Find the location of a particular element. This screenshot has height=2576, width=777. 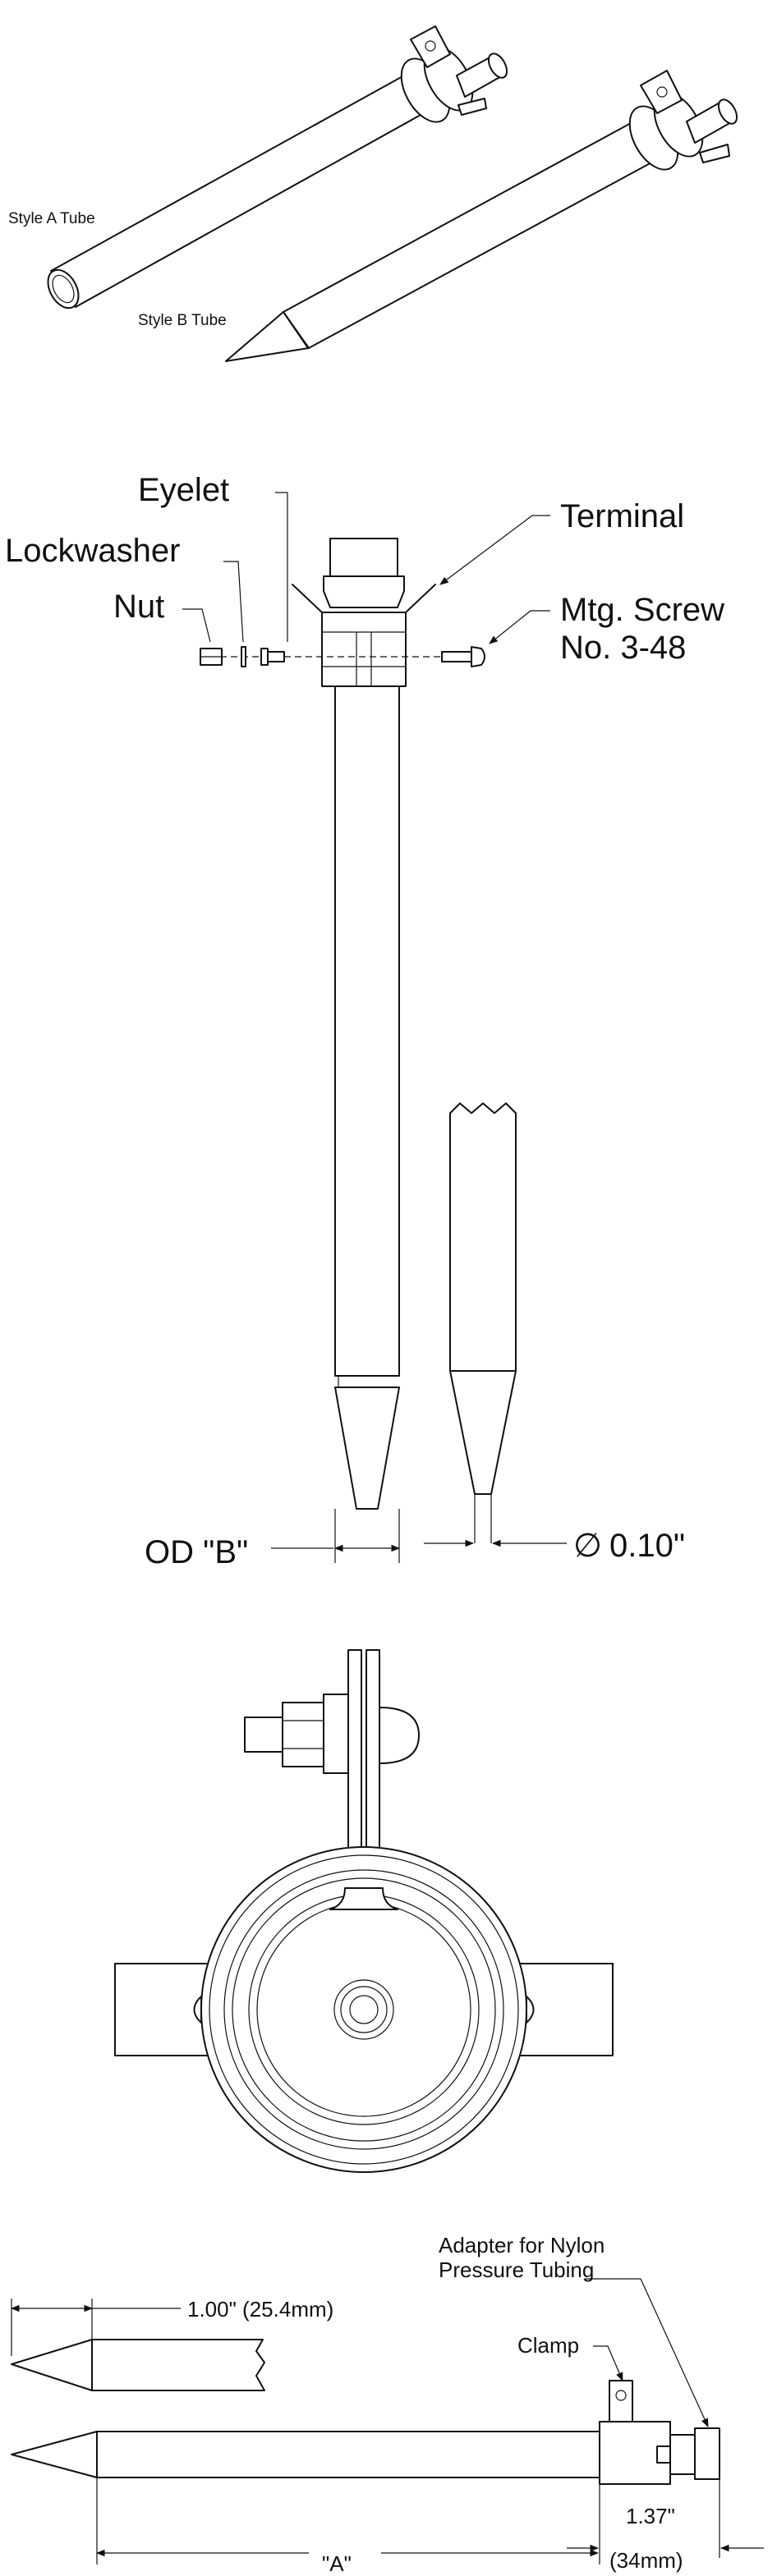

screw-leader is located at coordinates (519, 627).